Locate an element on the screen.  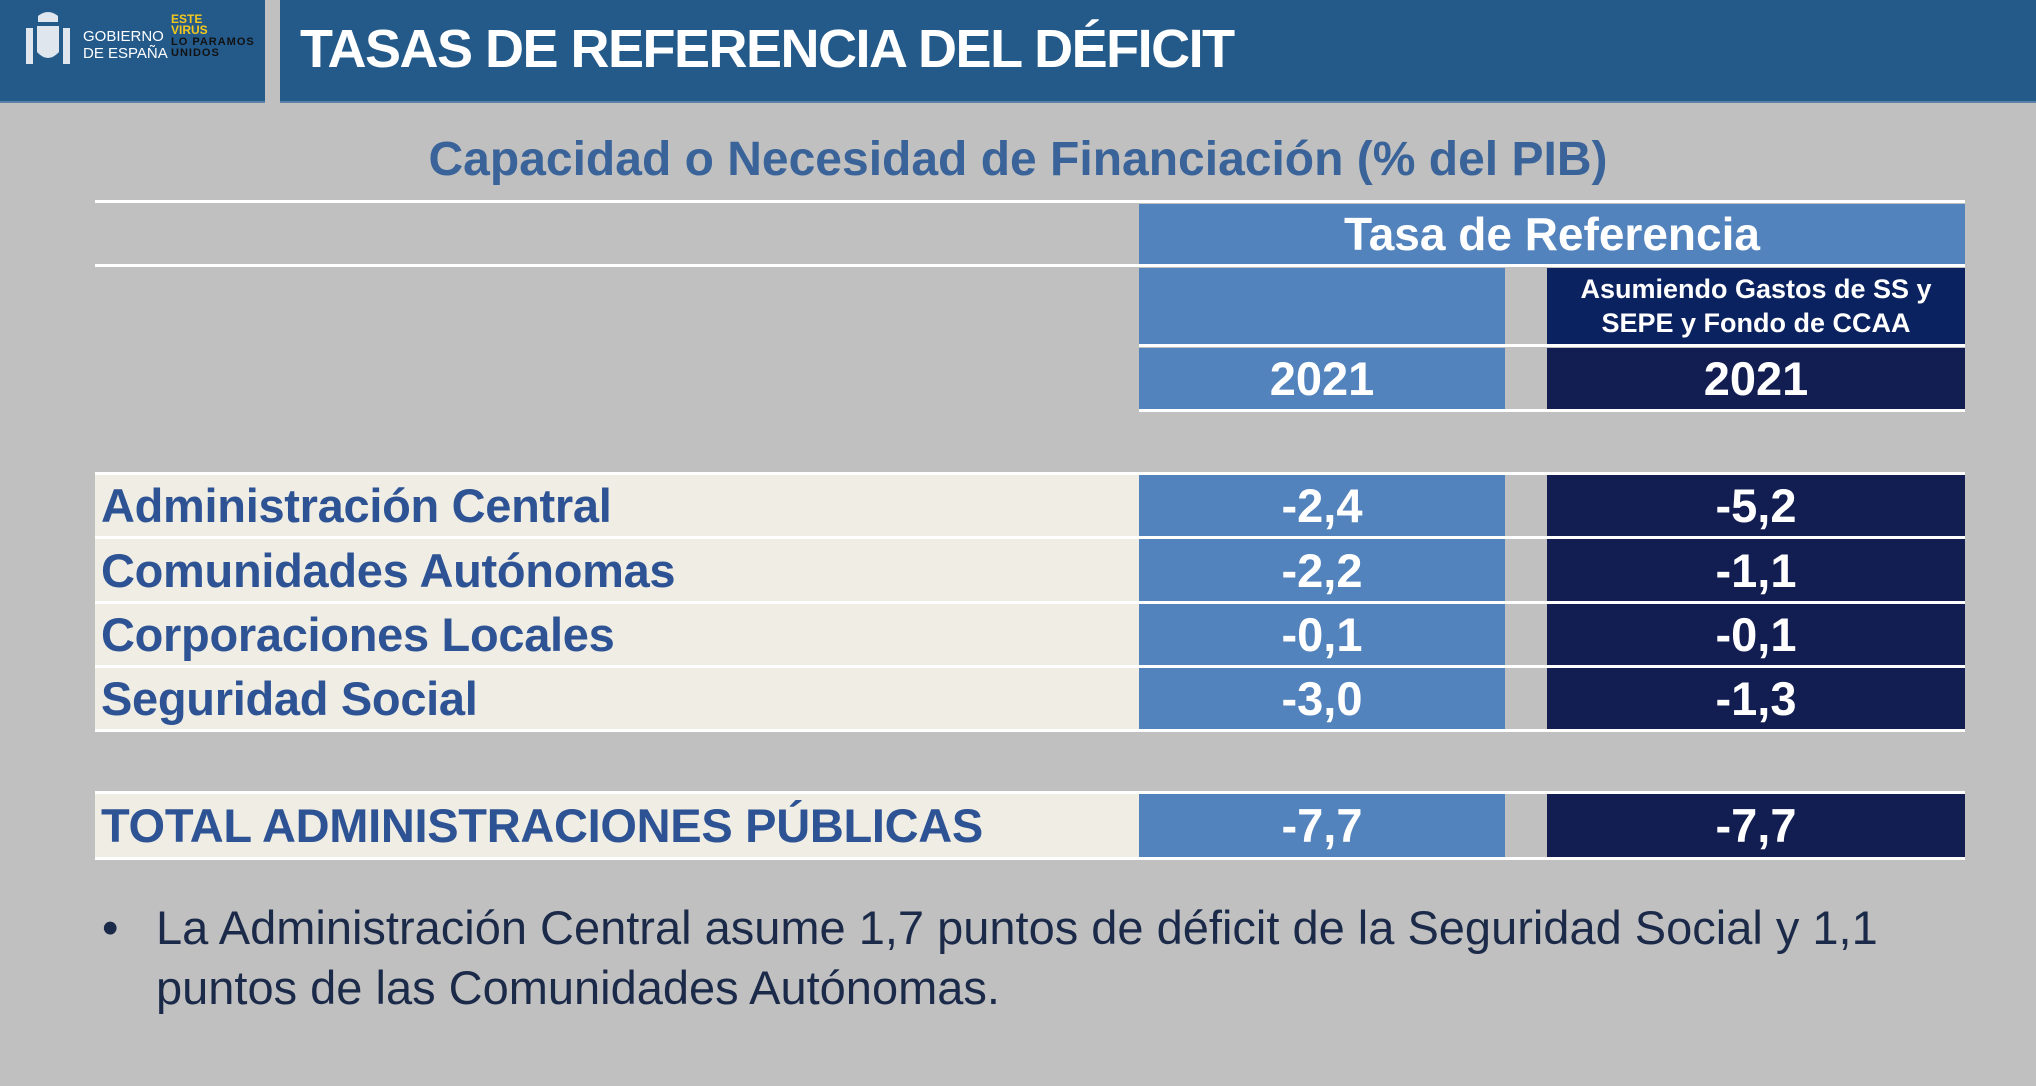
row-value-col2: -0,1 is located at coordinates (1756, 634).